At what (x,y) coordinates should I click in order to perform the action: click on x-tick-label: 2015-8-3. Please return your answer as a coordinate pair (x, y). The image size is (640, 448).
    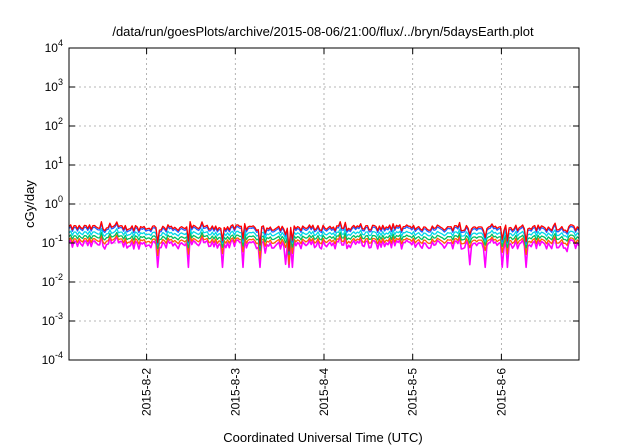
    Looking at the image, I should click on (235, 392).